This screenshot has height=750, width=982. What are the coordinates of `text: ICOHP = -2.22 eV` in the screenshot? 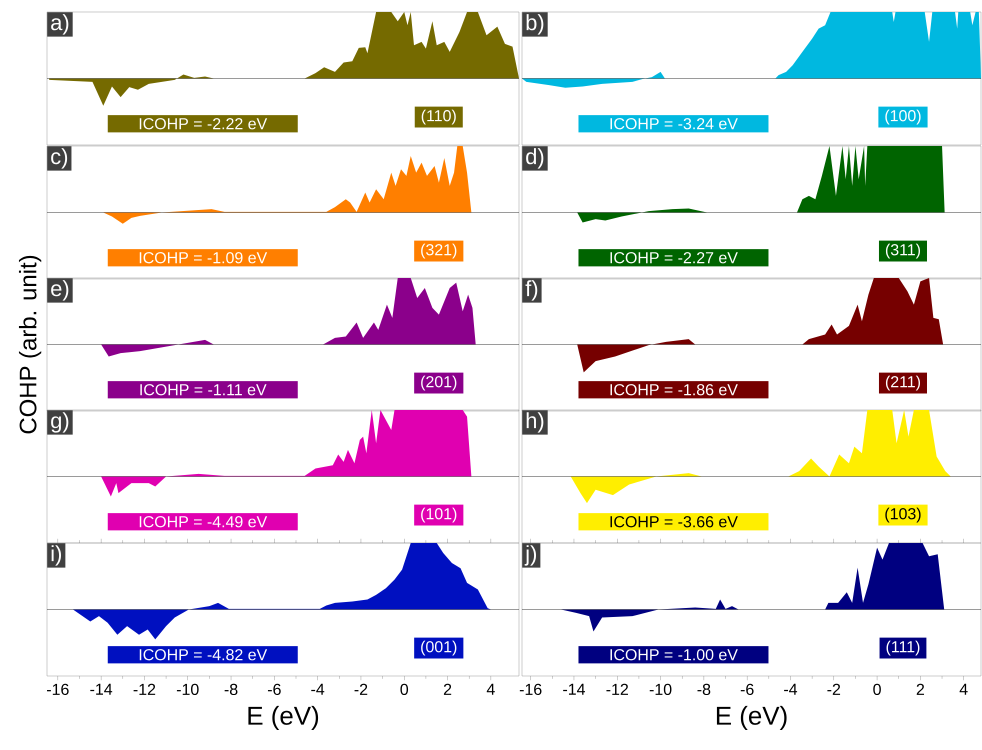 It's located at (204, 124).